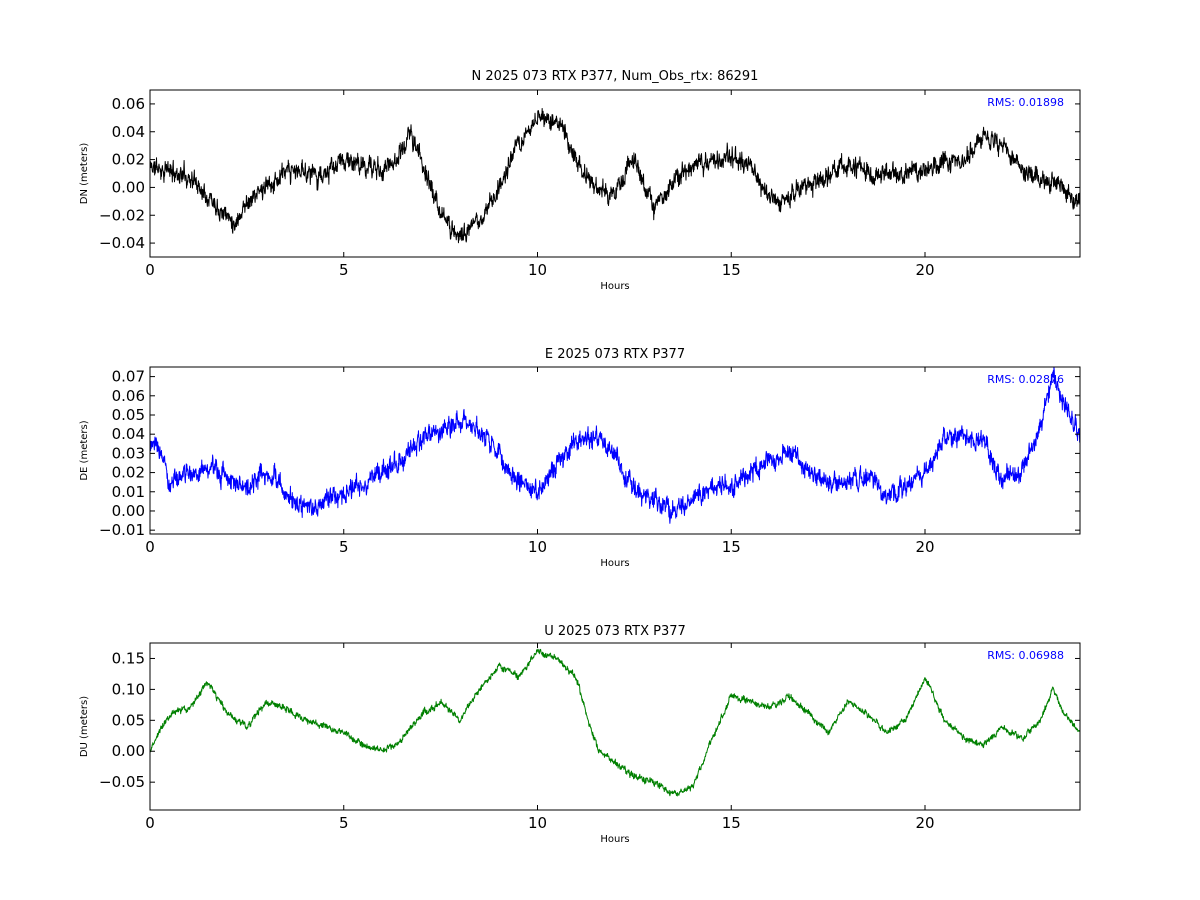  I want to click on panel-east-frame, so click(615, 450).